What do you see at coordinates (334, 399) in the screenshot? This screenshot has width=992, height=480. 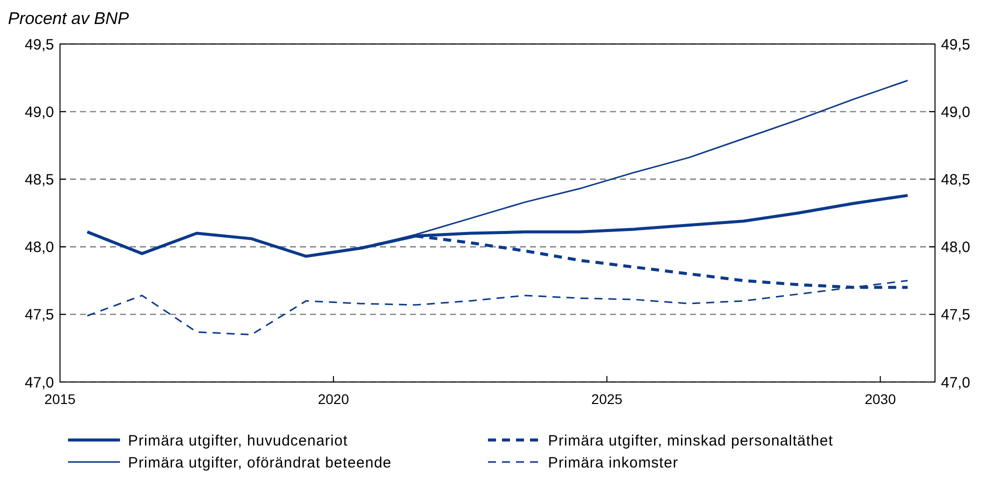 I see `x-tick-label: 2020` at bounding box center [334, 399].